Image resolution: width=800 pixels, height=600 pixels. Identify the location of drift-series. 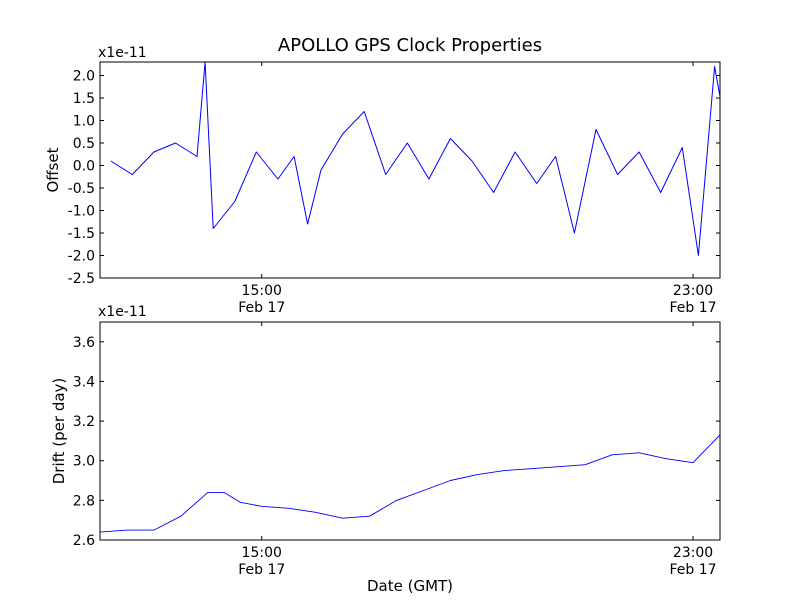
(410, 483).